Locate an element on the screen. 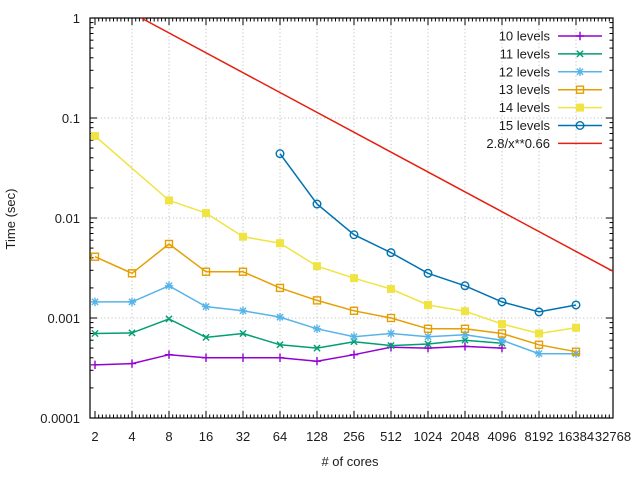 This screenshot has width=640, height=480. x-tick-label: 32 is located at coordinates (243, 436).